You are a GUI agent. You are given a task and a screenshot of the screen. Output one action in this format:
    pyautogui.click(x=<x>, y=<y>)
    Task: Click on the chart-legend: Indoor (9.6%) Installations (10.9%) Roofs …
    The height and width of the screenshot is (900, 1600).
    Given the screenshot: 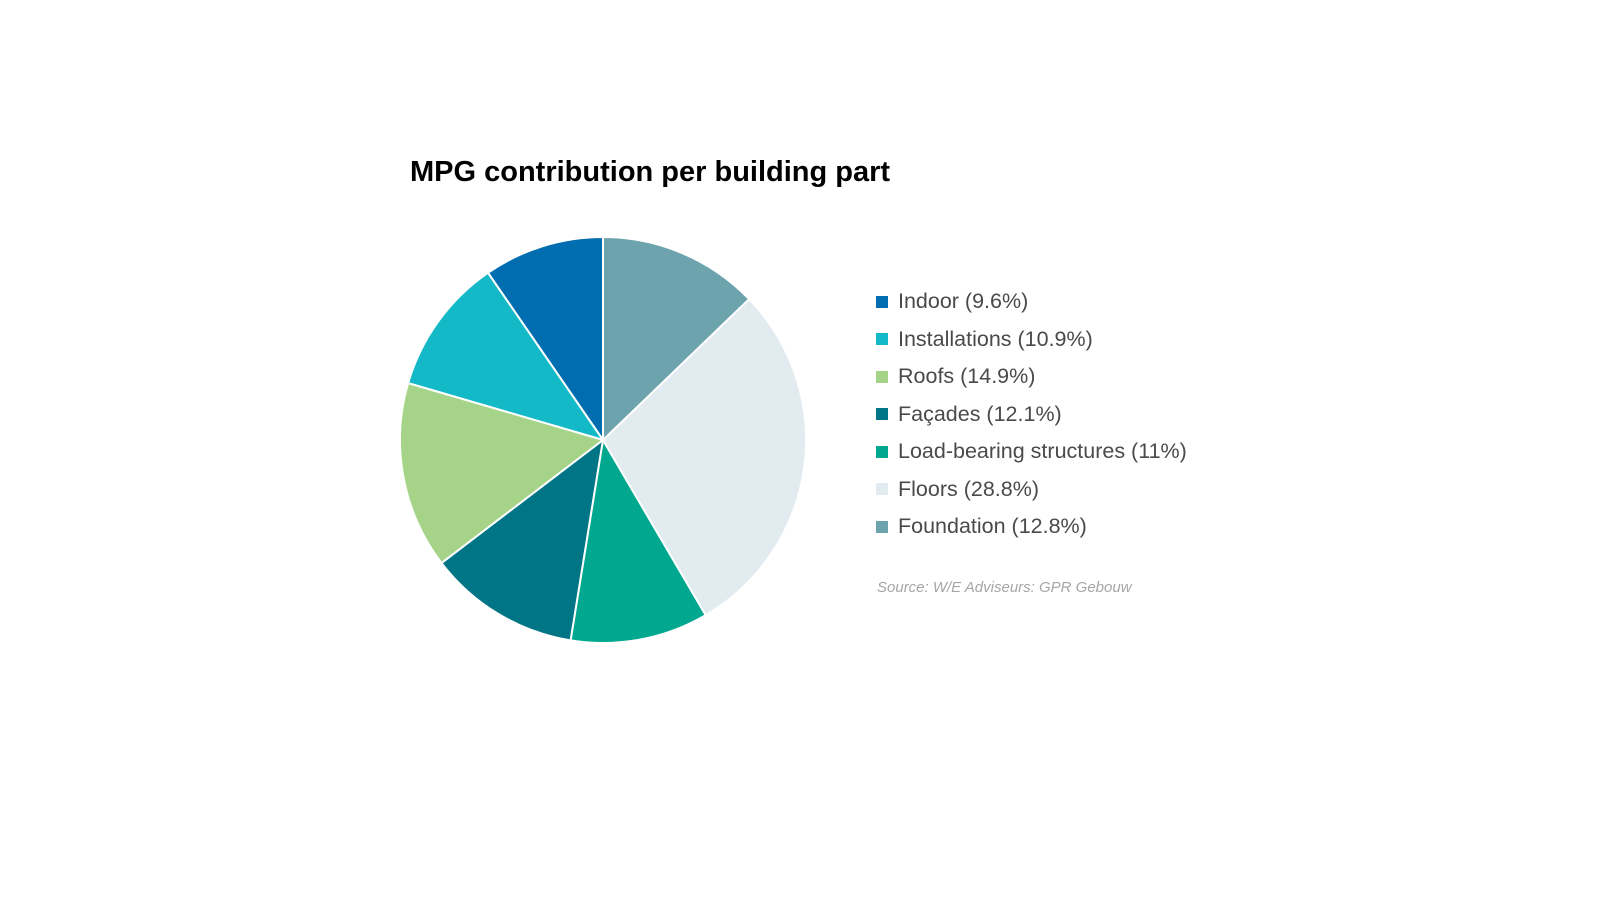 What is the action you would take?
    pyautogui.click(x=1031, y=414)
    